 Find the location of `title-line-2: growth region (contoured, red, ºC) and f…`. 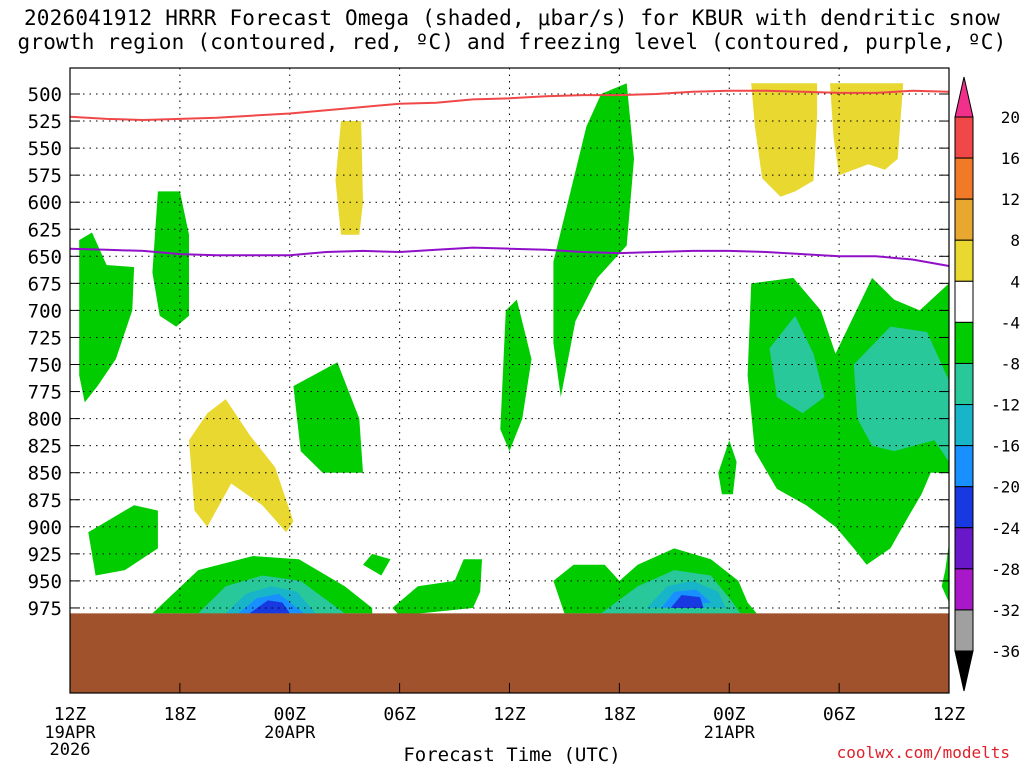

title-line-2: growth region (contoured, red, ºC) and f… is located at coordinates (512, 42).